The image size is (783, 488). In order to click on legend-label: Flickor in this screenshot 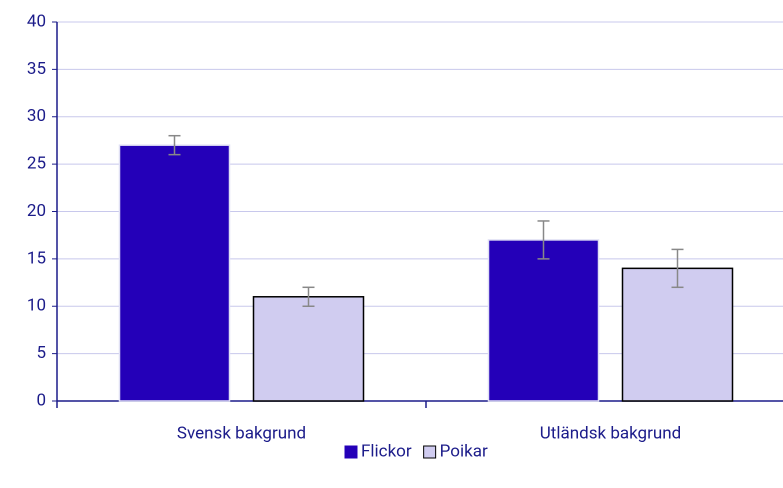, I will do `click(386, 451)`.